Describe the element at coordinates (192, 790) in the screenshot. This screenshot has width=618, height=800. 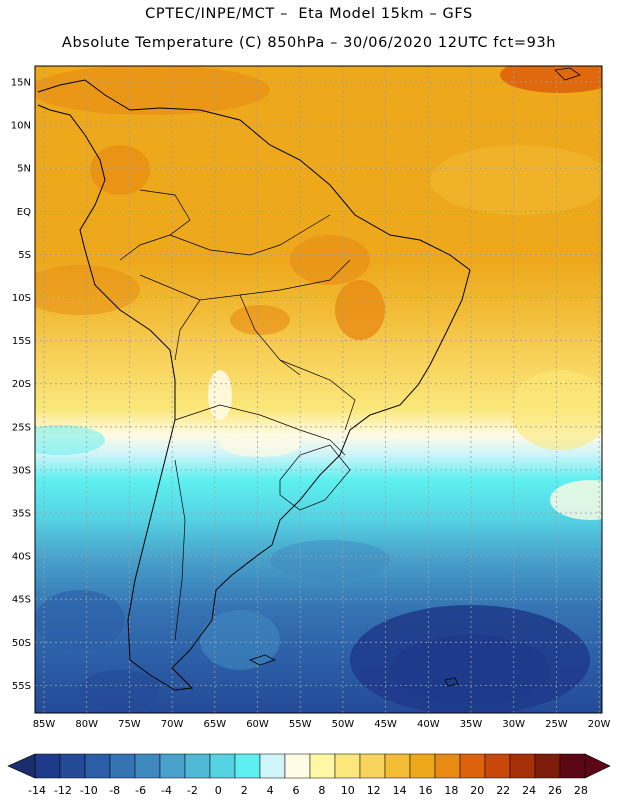
I see `colorbar-label: -2` at that location.